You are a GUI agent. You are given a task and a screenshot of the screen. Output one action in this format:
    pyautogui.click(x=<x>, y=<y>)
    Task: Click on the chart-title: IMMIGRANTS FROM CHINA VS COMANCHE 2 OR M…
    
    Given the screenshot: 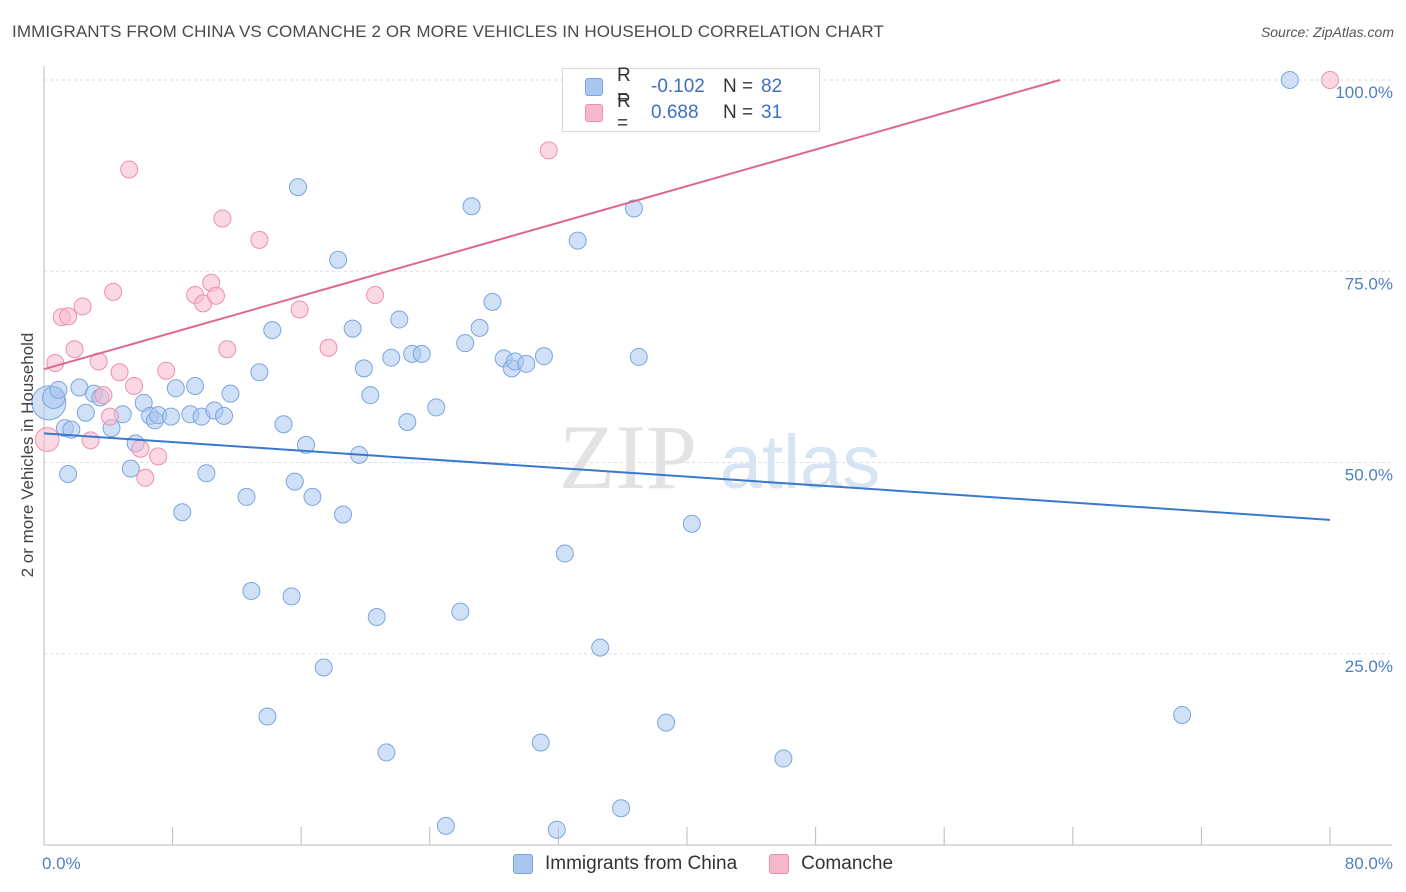 What is the action you would take?
    pyautogui.click(x=448, y=31)
    